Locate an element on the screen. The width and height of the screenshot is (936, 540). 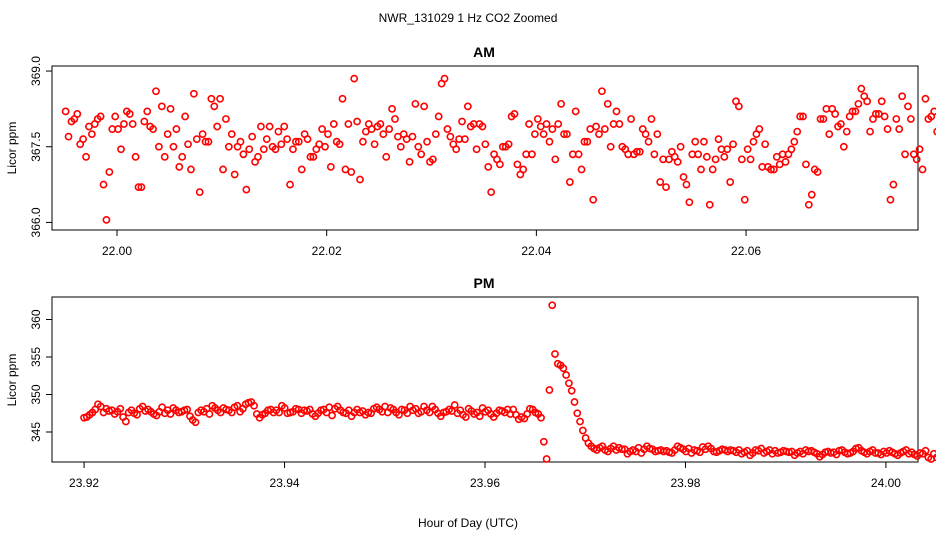
am-x-axis: 22.00 22.02 22.04 22.06 is located at coordinates (431, 243).